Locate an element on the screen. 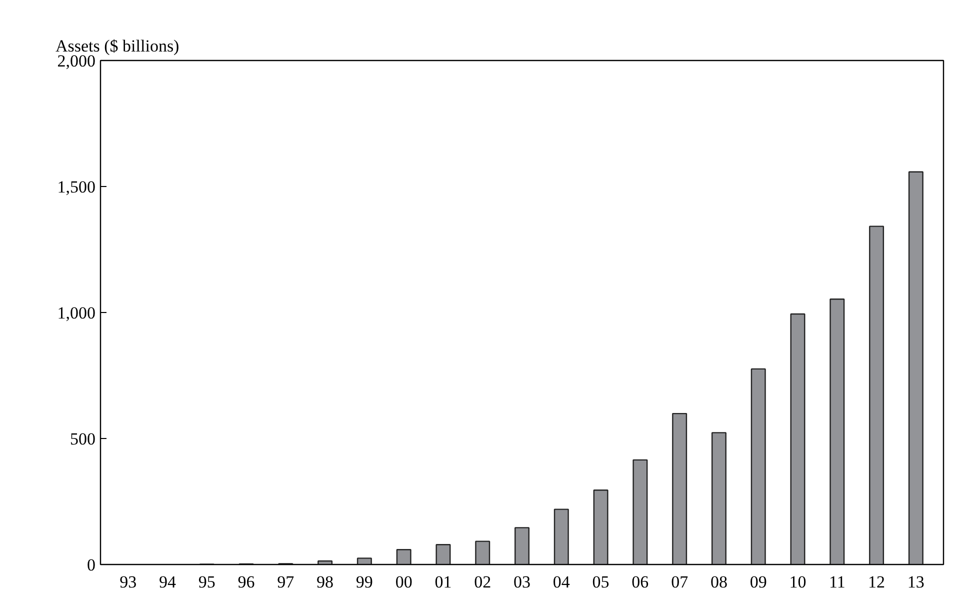  x-tick-label: 01 is located at coordinates (443, 582).